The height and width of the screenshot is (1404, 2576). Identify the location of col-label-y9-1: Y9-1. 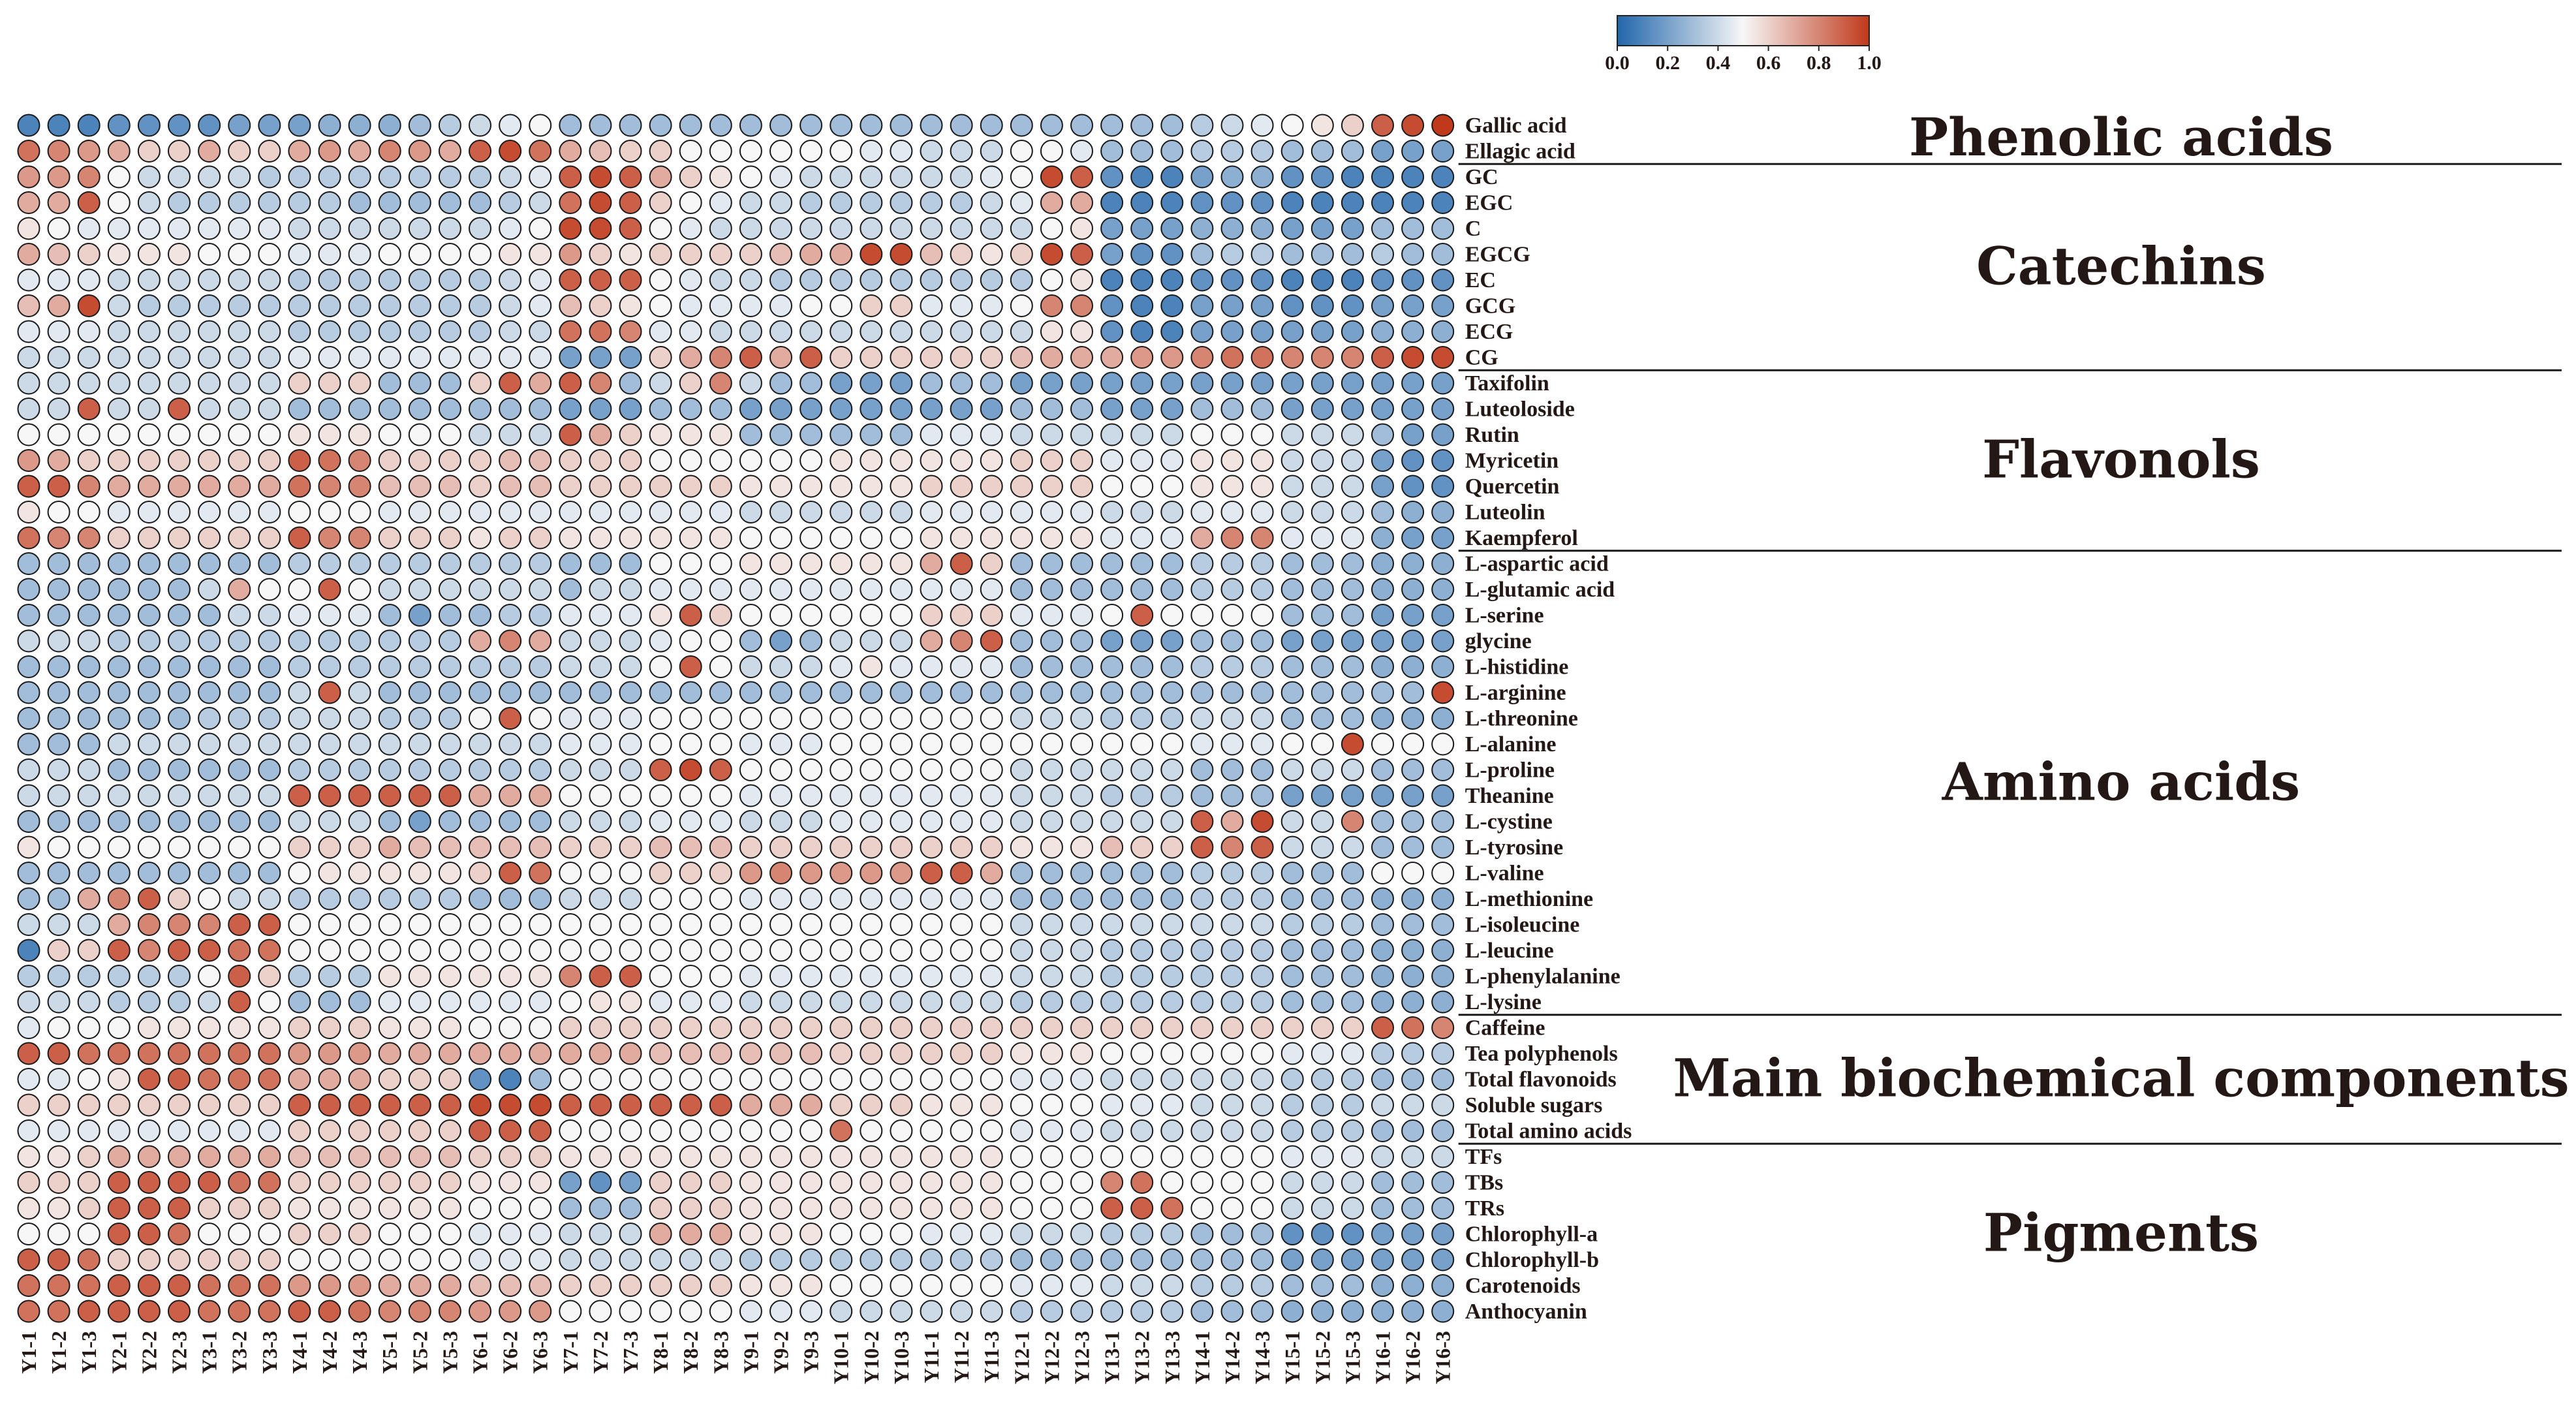
(750, 1353).